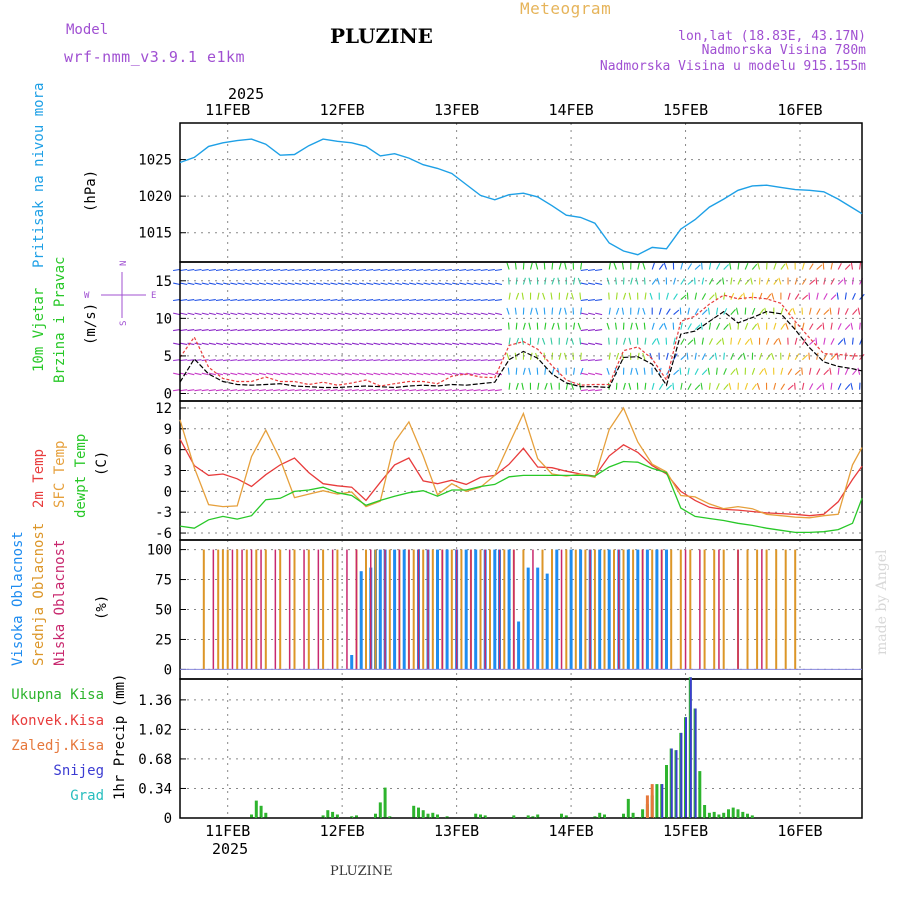  Describe the element at coordinates (799, 831) in the screenshot. I see `bottom-date-label: 16FEB` at that location.